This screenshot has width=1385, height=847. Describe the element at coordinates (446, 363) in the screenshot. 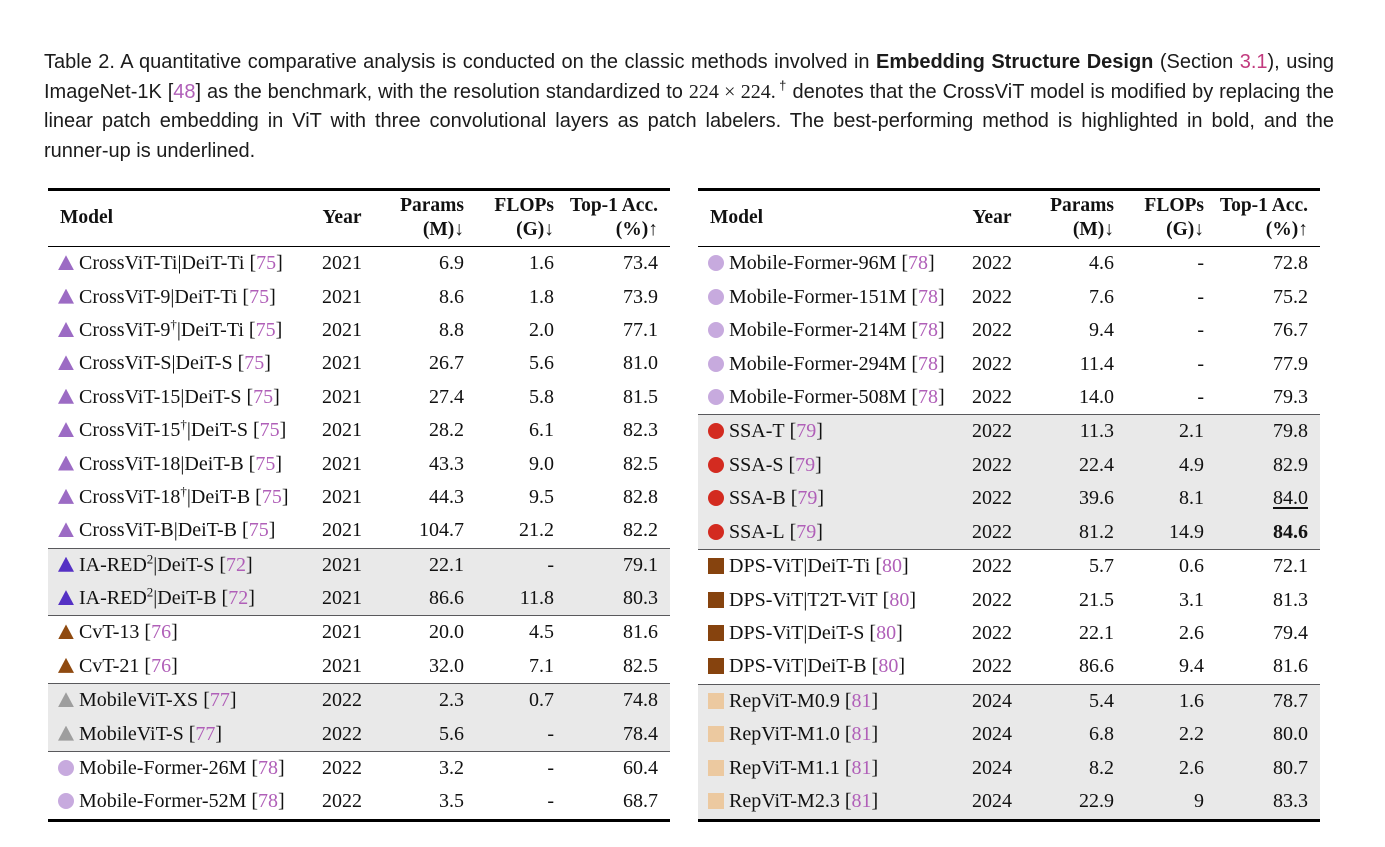

I see `params-cell: 26.7` at that location.